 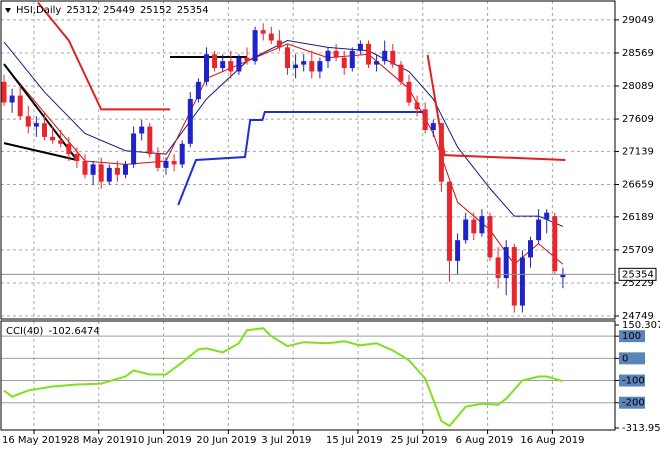 What do you see at coordinates (633, 381) in the screenshot?
I see `y-tick-label: -100` at bounding box center [633, 381].